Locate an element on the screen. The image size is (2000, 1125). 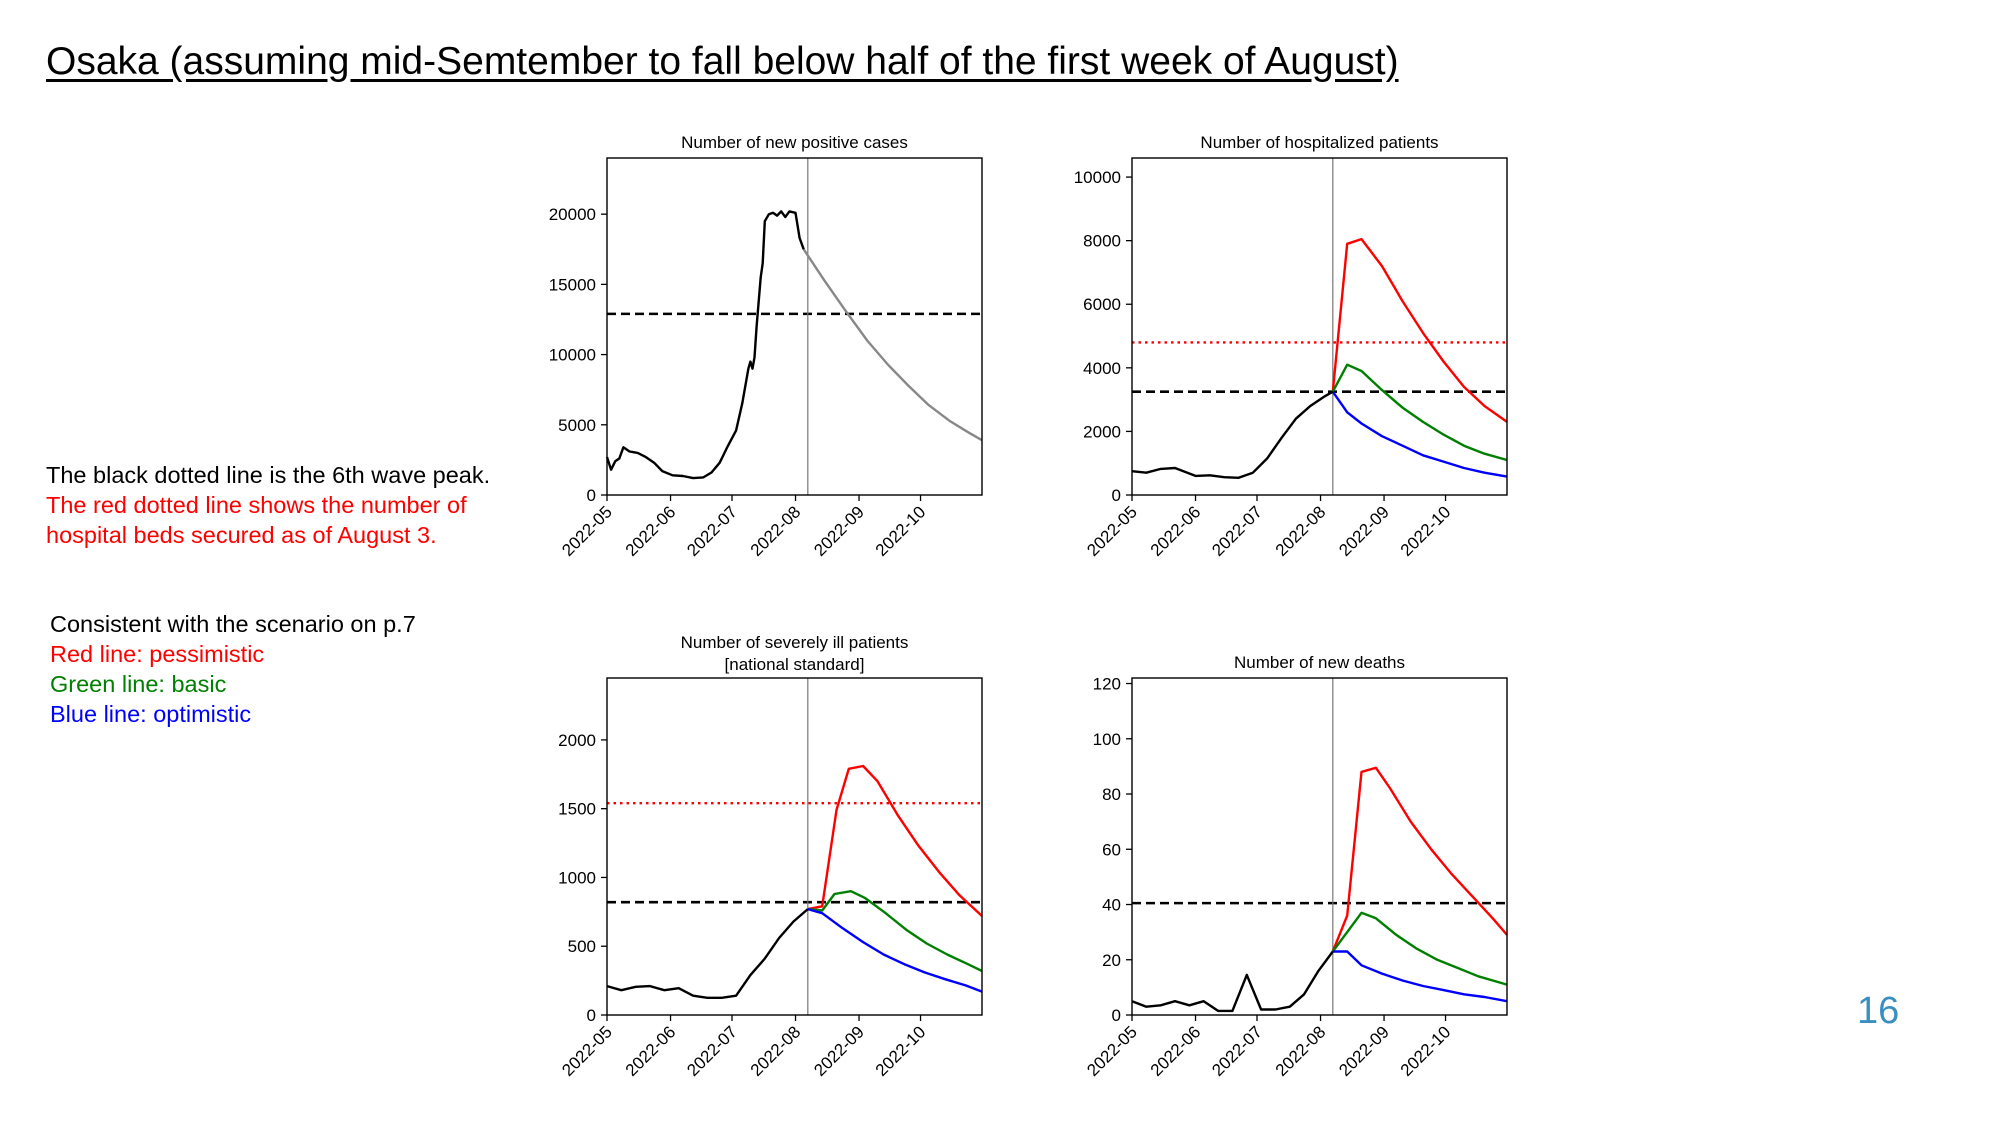
y-tick-label: 4000 is located at coordinates (1102, 368).